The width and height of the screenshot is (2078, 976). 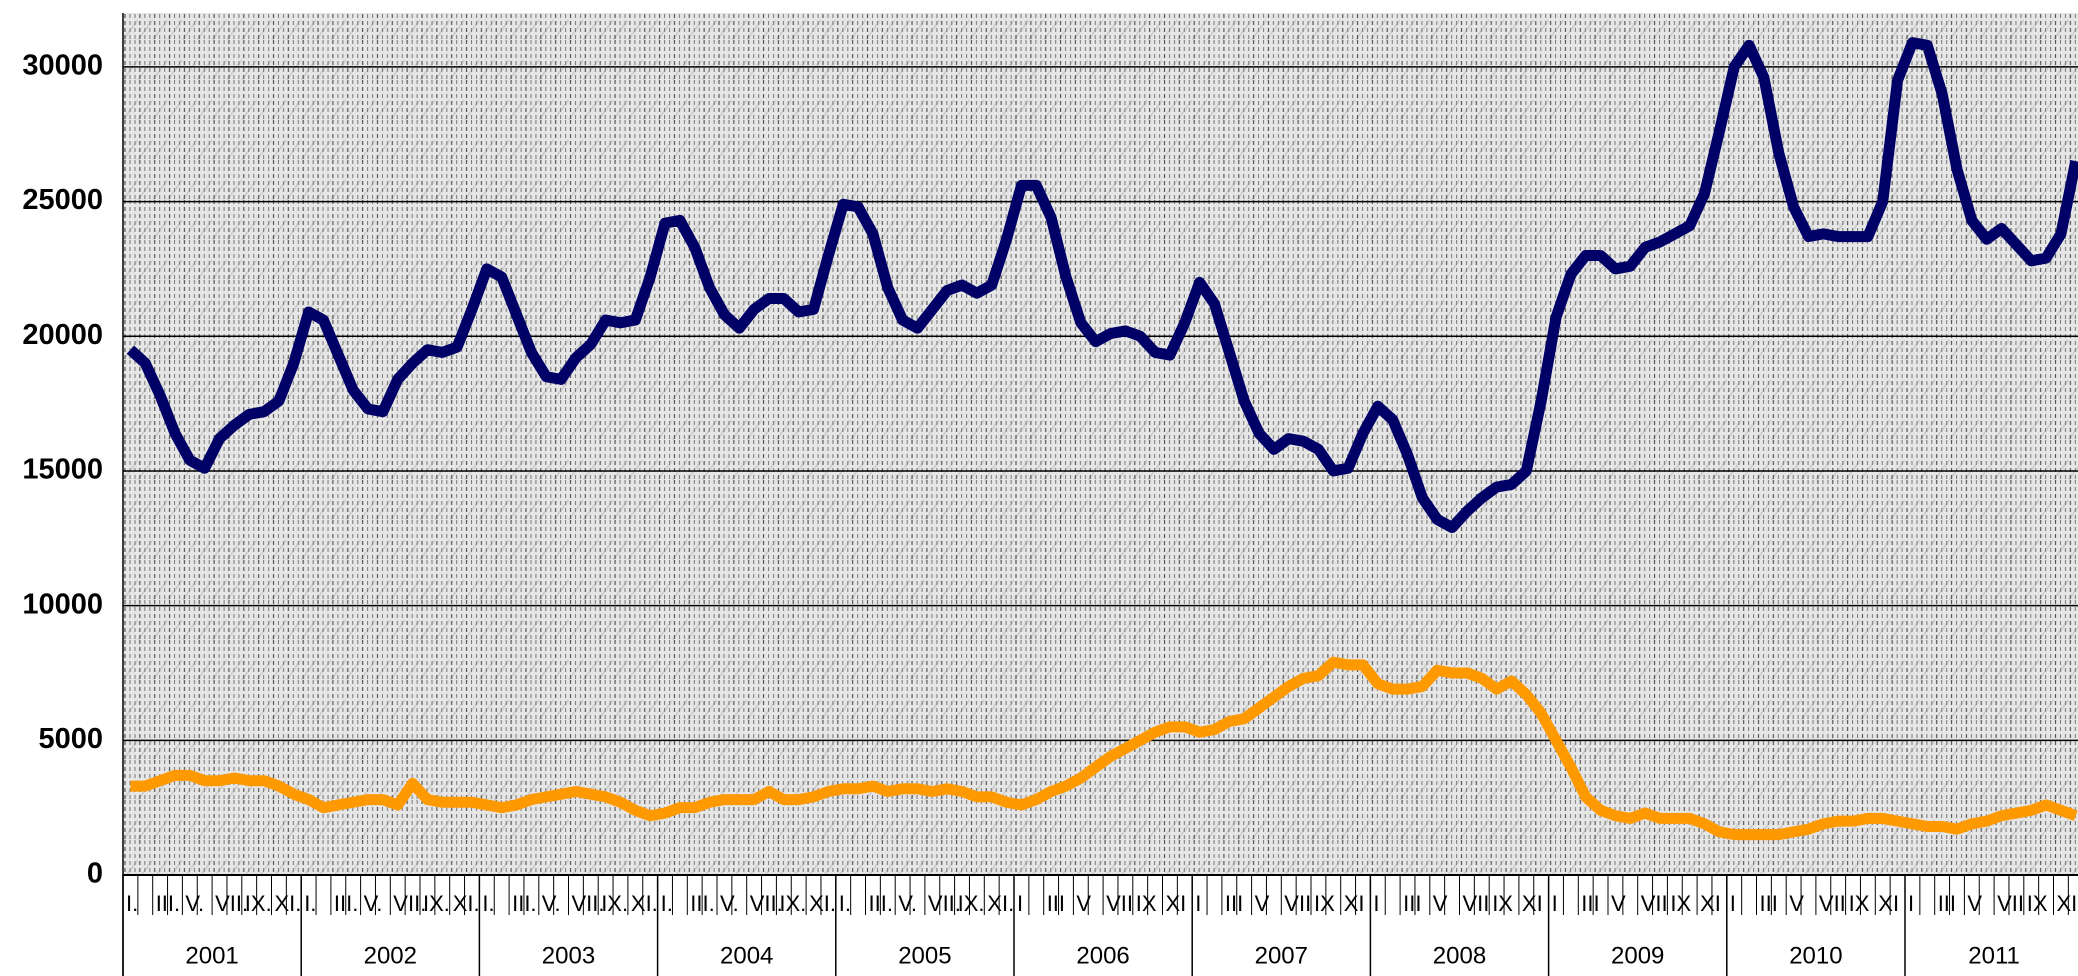 What do you see at coordinates (62, 200) in the screenshot?
I see `y-tick-label: 25000` at bounding box center [62, 200].